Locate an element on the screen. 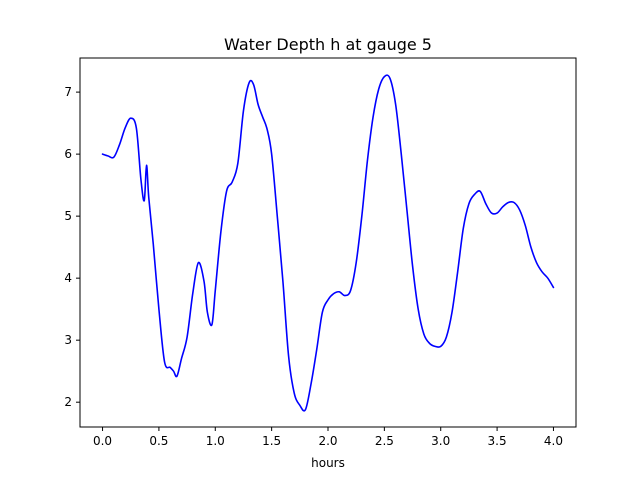 The width and height of the screenshot is (640, 480). x-tick-label: 0.0 is located at coordinates (102, 441).